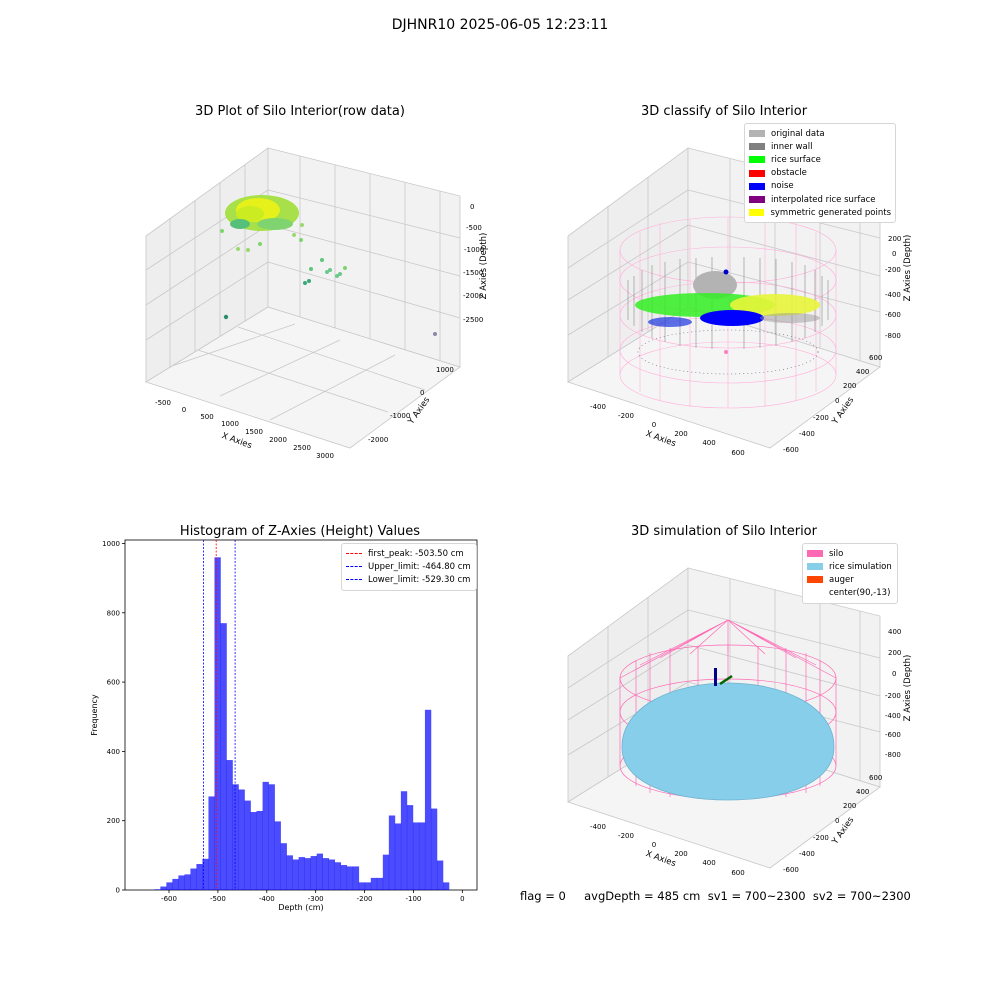  Describe the element at coordinates (626, 416) in the screenshot. I see `classify-xtick: -200` at that location.